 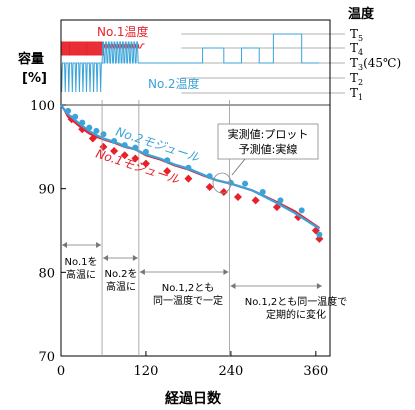 What do you see at coordinates (121, 274) in the screenshot?
I see `phase2-line1: No.2を` at bounding box center [121, 274].